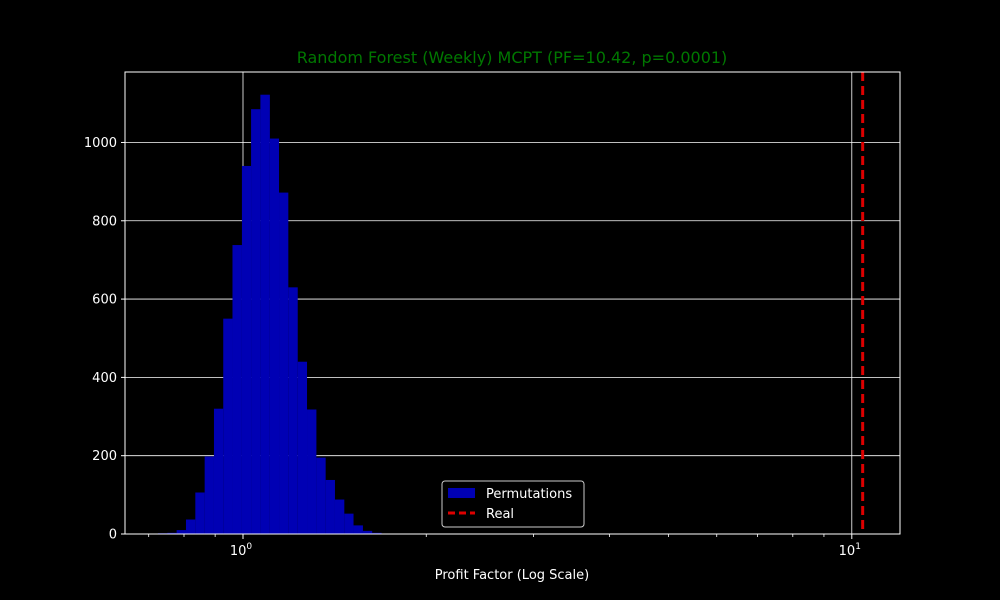  What do you see at coordinates (104, 300) in the screenshot?
I see `y-tick-label: 600` at bounding box center [104, 300].